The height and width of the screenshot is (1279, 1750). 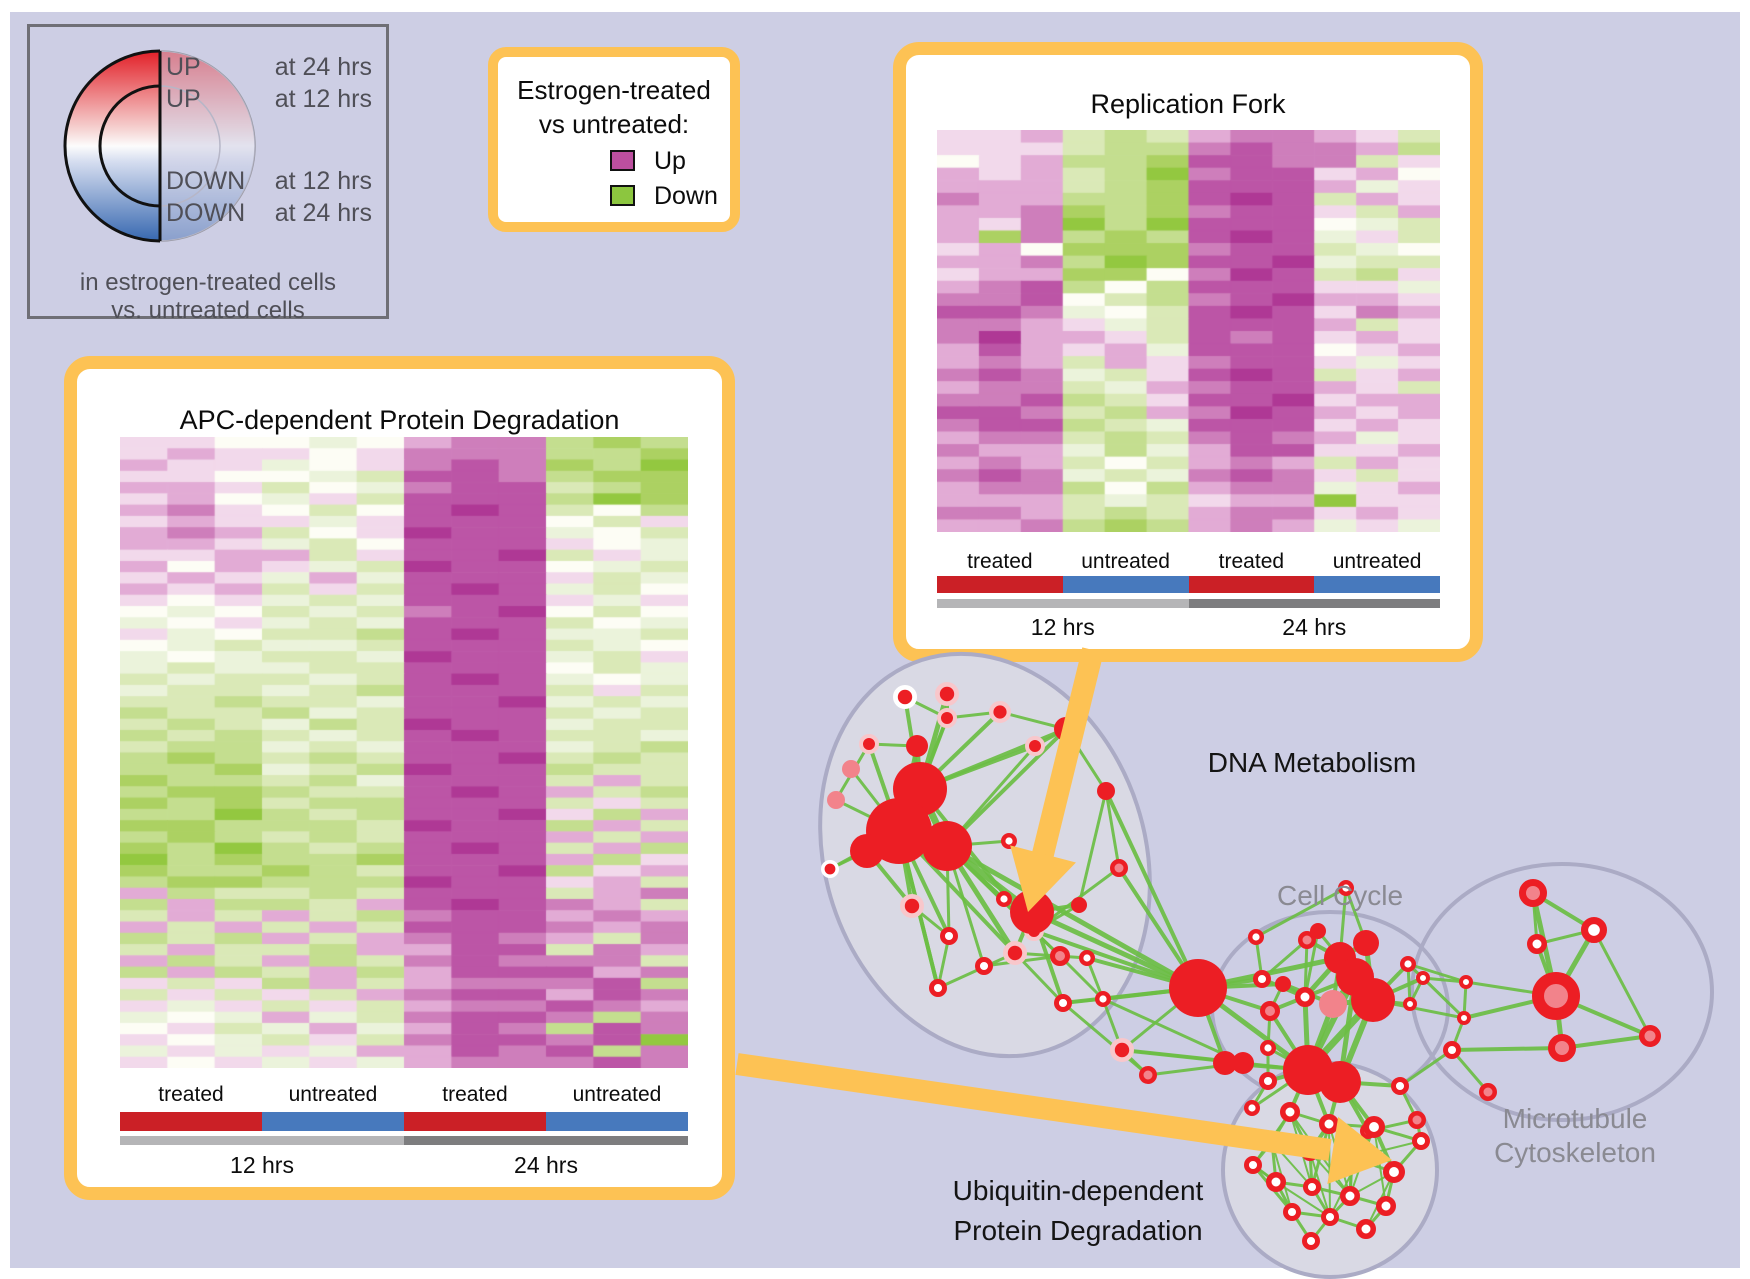 I want to click on dir-row-up-24: UP at 24 hrs, so click(x=208, y=68).